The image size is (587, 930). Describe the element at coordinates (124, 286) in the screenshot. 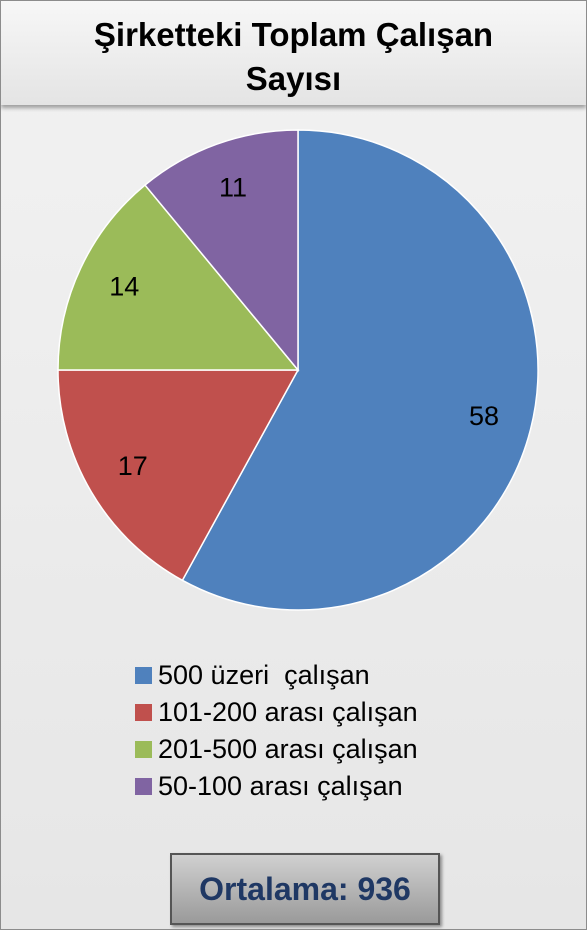

I see `data-label: 14` at that location.